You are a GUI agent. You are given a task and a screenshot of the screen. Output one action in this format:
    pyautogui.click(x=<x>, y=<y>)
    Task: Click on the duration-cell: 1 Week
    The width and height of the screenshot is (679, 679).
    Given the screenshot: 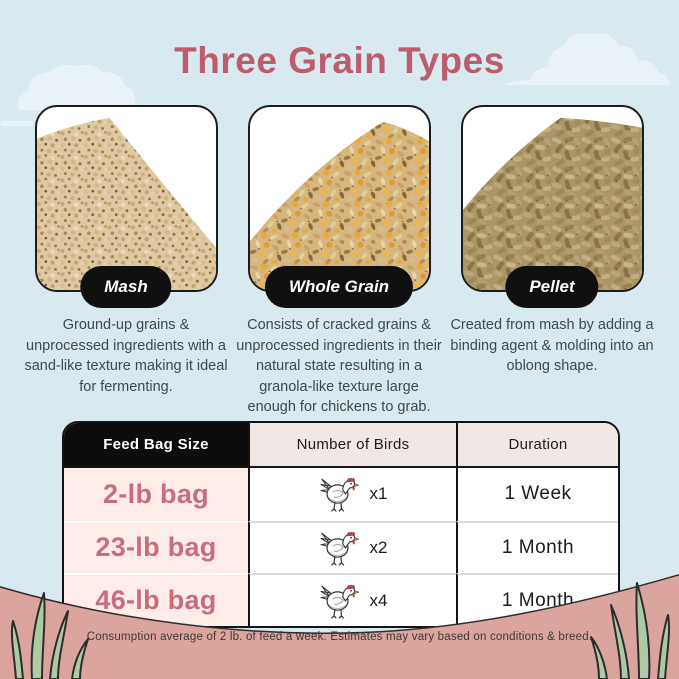 What is the action you would take?
    pyautogui.click(x=537, y=494)
    